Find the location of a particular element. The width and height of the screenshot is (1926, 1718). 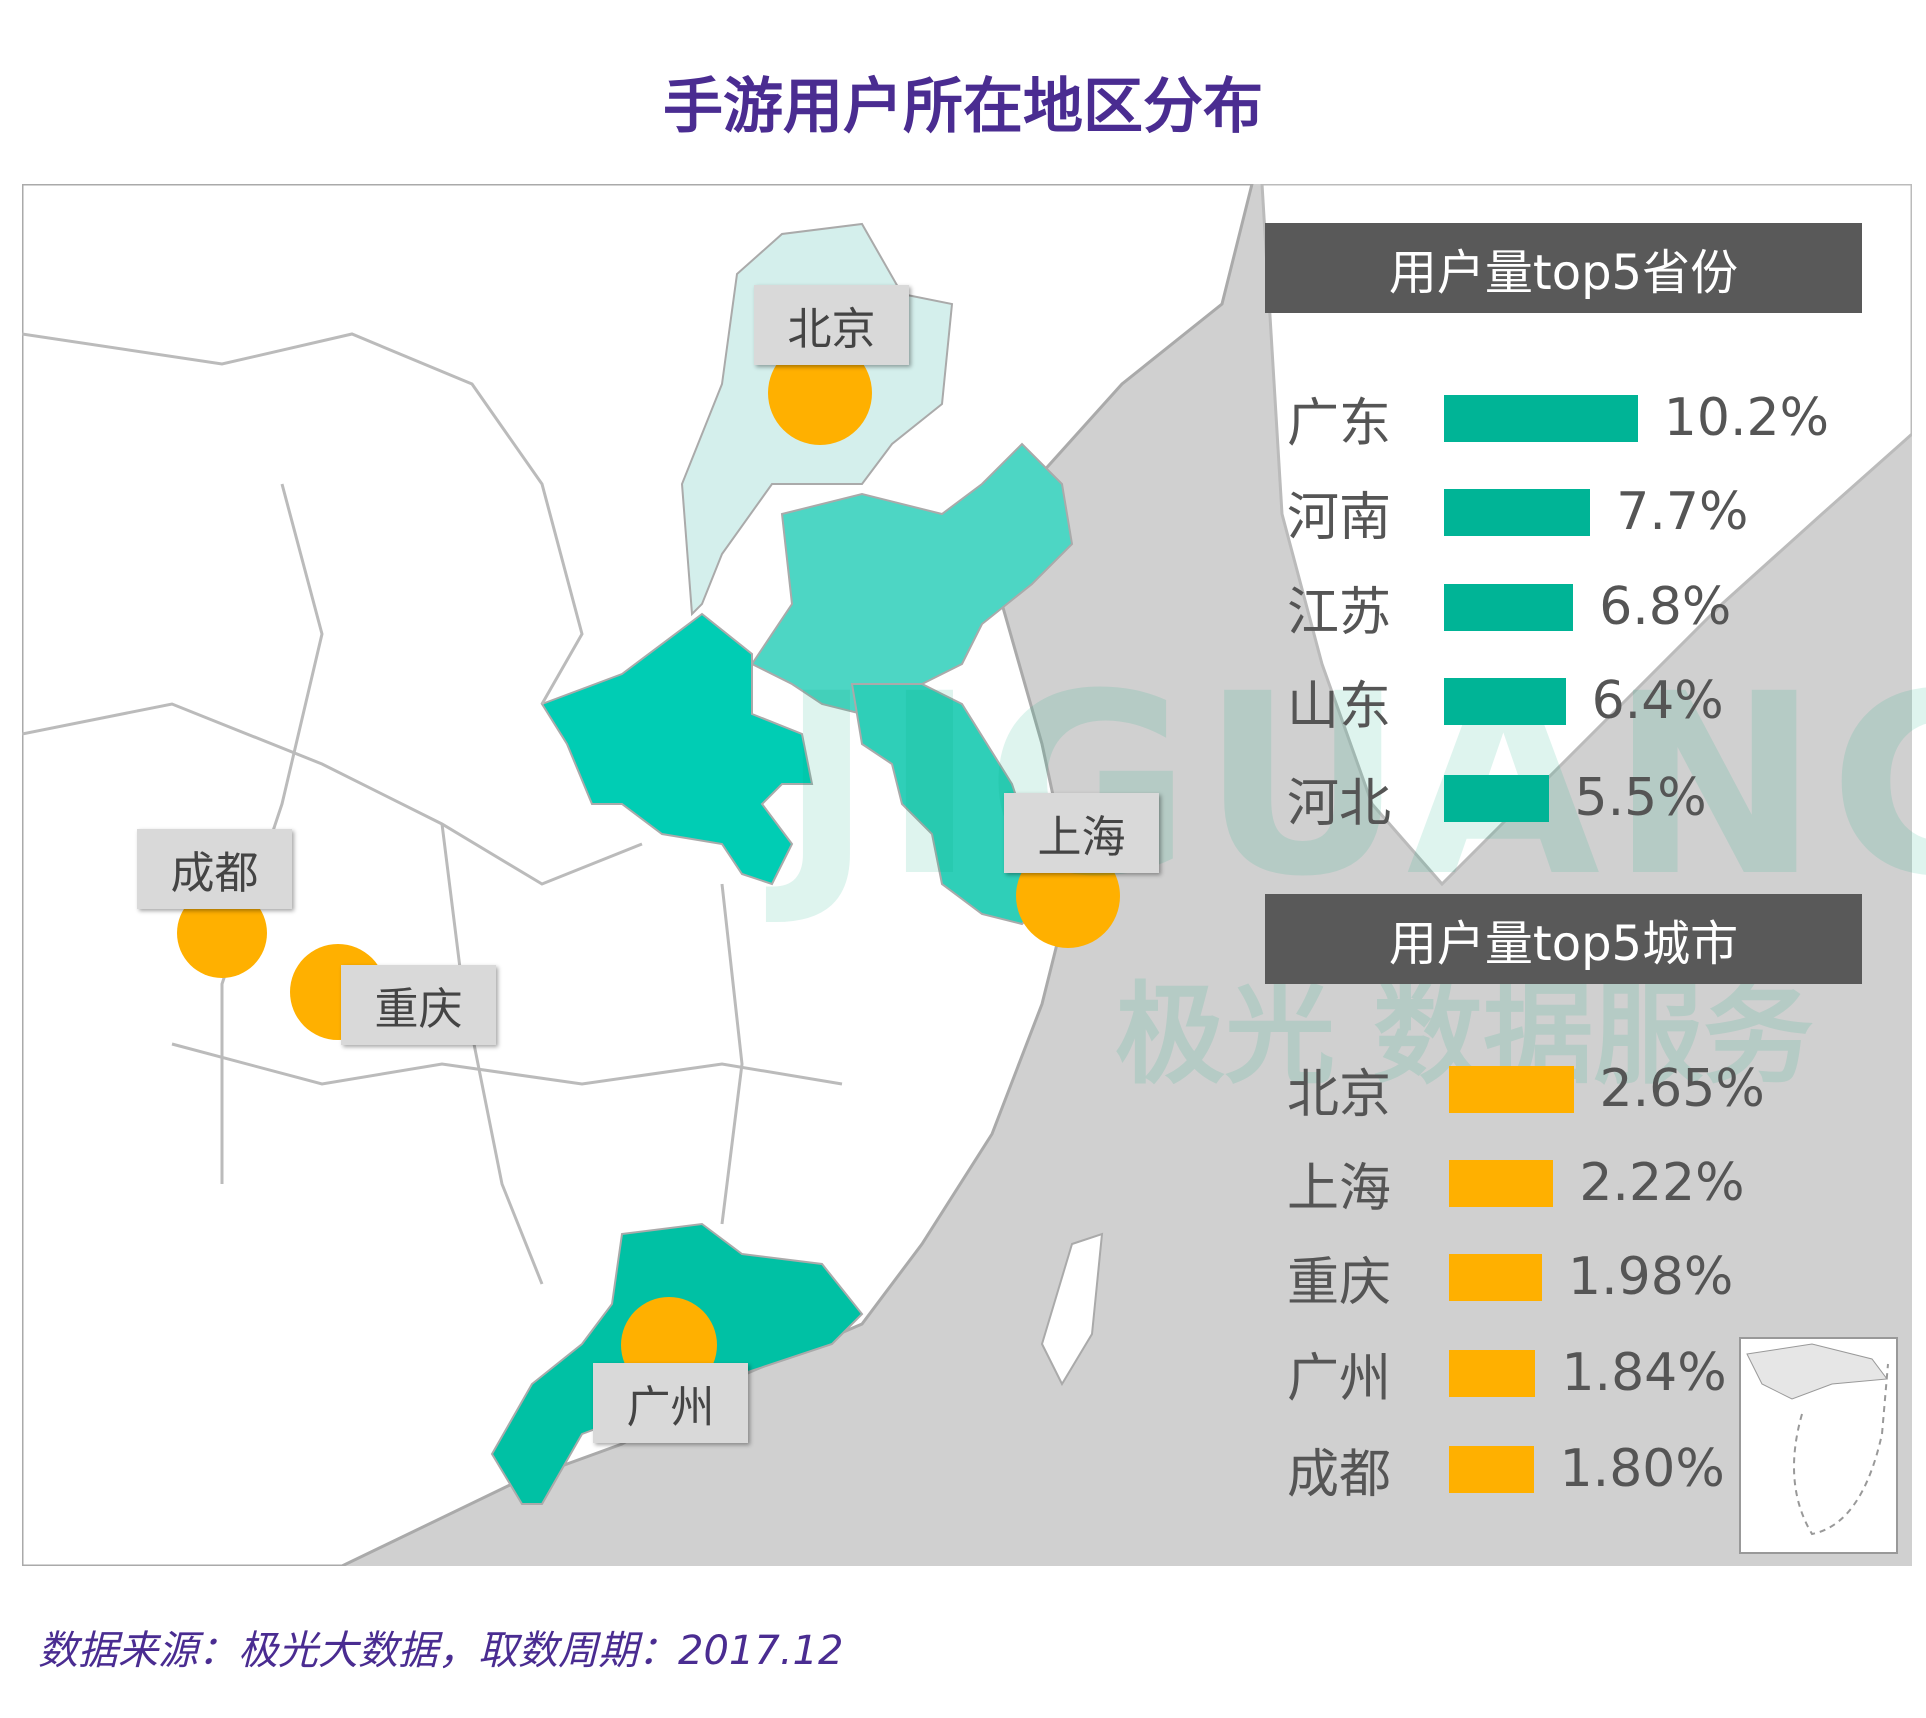

province-row: 江苏 6.8% is located at coordinates (1509, 610).